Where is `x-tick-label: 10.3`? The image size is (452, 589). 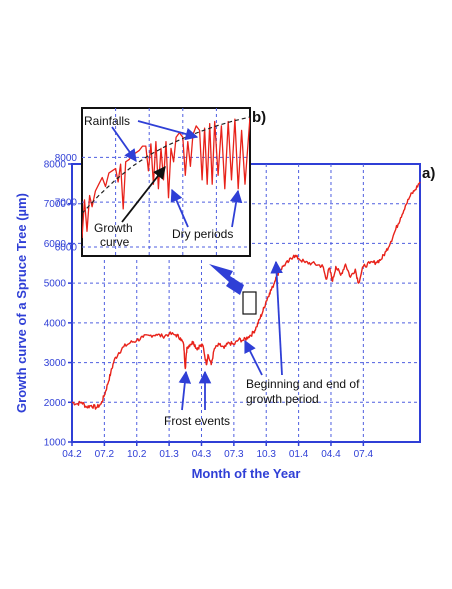
x-tick-label: 10.3 is located at coordinates (266, 454).